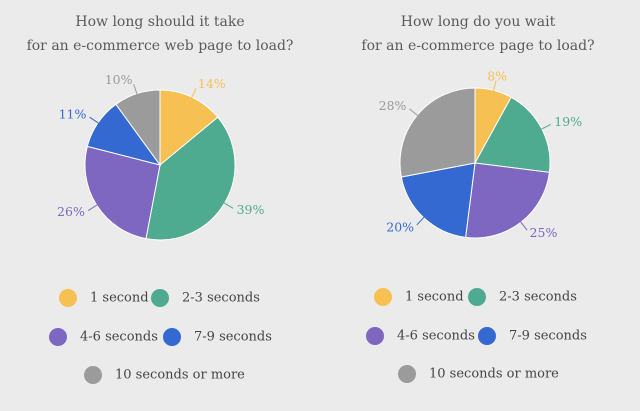 The image size is (640, 411). I want to click on pie-slice, so click(437, 132).